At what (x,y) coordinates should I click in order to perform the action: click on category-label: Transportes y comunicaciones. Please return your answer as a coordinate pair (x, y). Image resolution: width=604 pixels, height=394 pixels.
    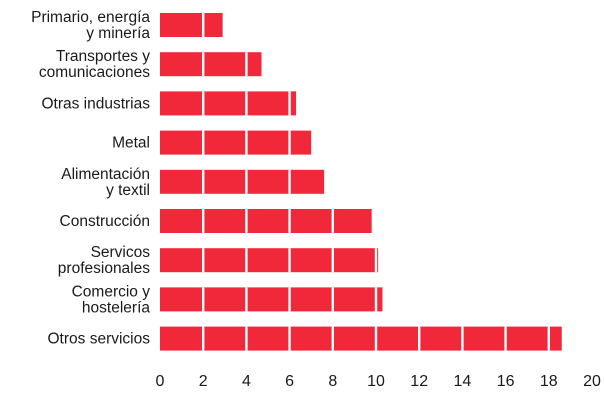
    Looking at the image, I should click on (94, 64).